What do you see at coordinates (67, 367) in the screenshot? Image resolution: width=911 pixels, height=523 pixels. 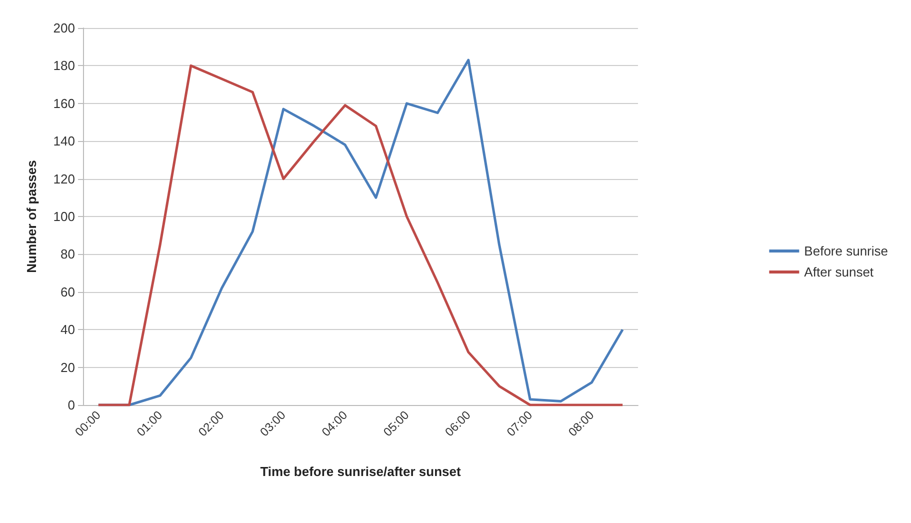 I see `y-tick-label: 20` at bounding box center [67, 367].